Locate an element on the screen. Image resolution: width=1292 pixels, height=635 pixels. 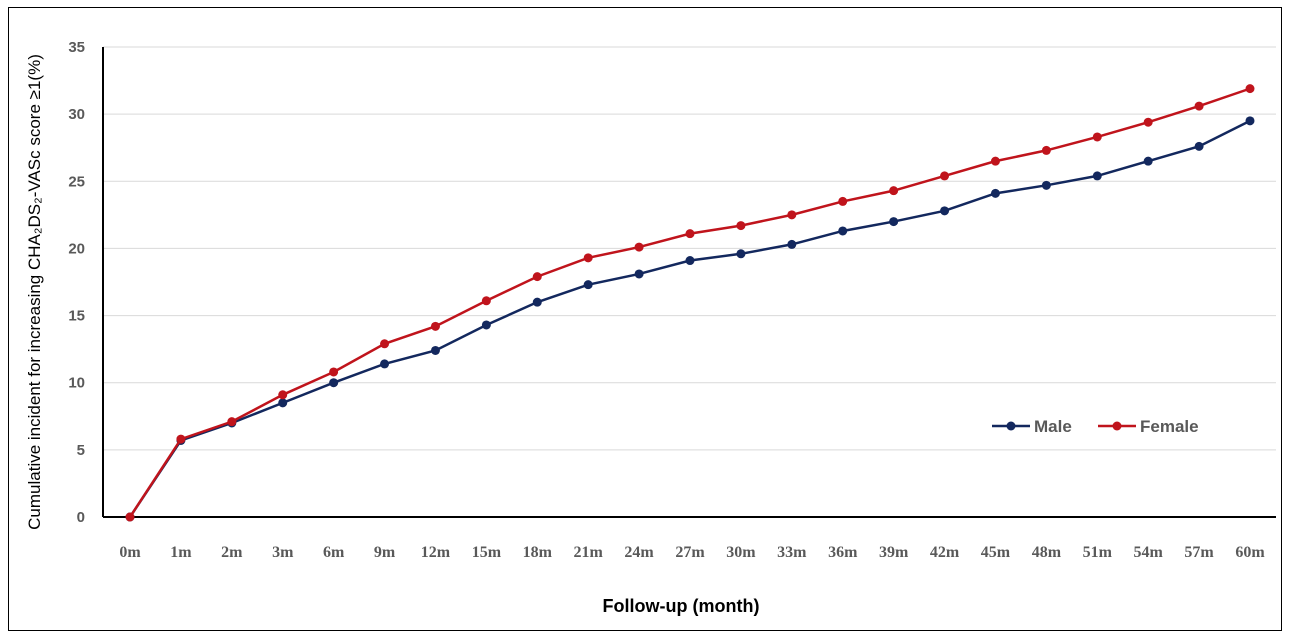
x-tick-label: 36m is located at coordinates (843, 552).